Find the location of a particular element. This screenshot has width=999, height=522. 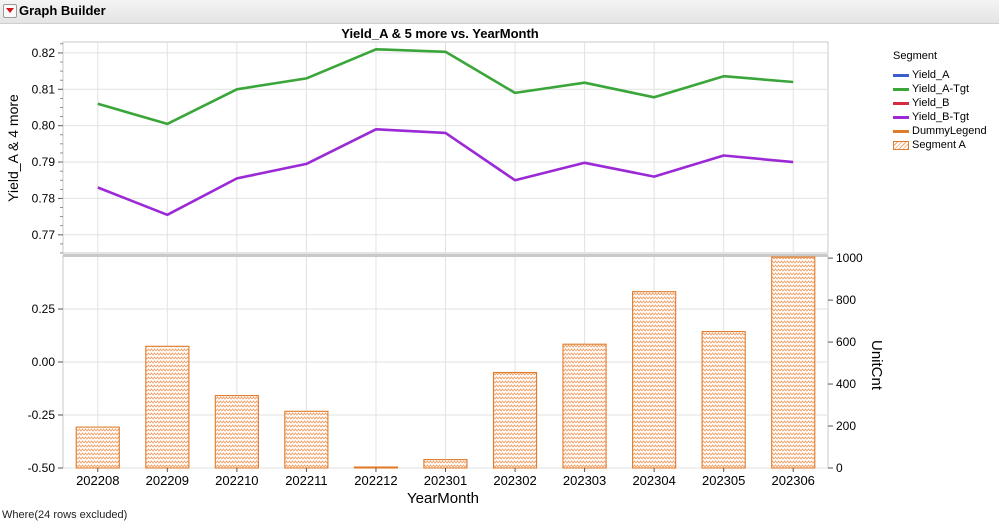

legend-label: Yield_A is located at coordinates (931, 75).